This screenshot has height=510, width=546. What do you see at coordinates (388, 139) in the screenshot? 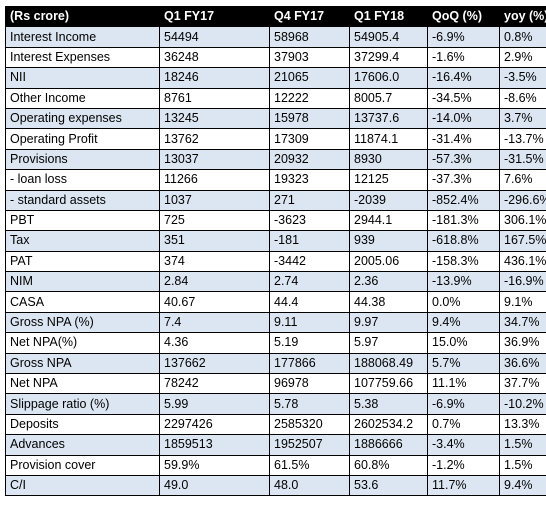
I see `cell-q1-fy18: 11874.1` at bounding box center [388, 139].